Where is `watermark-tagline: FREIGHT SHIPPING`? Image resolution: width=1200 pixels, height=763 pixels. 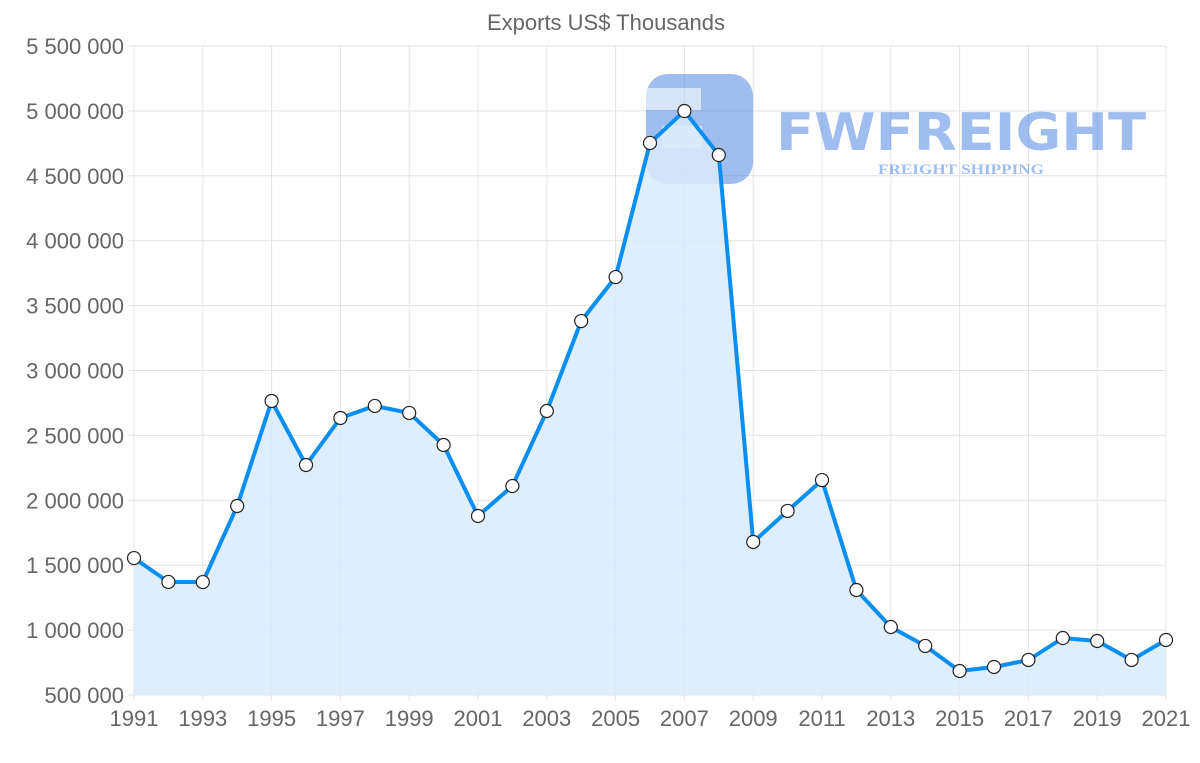
watermark-tagline: FREIGHT SHIPPING is located at coordinates (961, 170).